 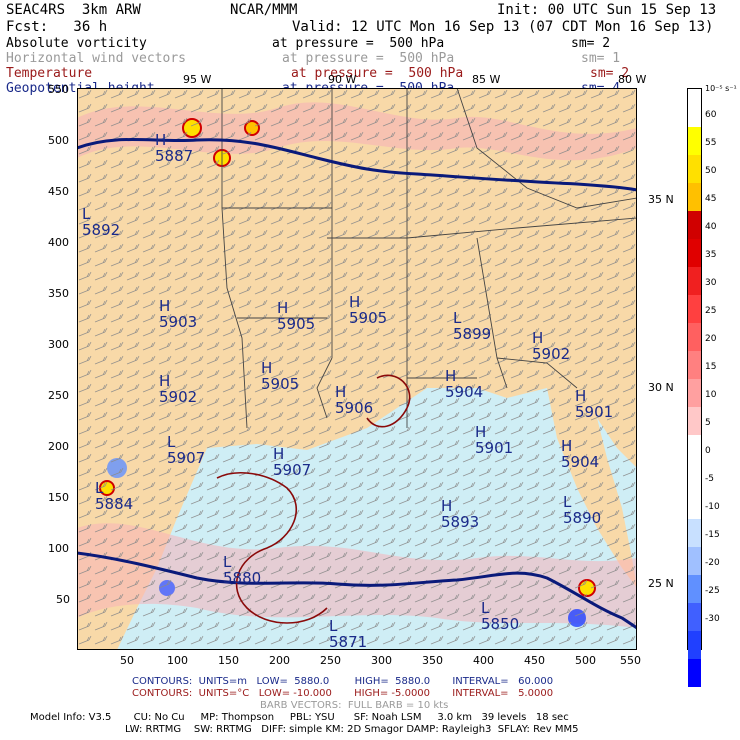 I want to click on lon-label: 95 W, so click(x=197, y=79).